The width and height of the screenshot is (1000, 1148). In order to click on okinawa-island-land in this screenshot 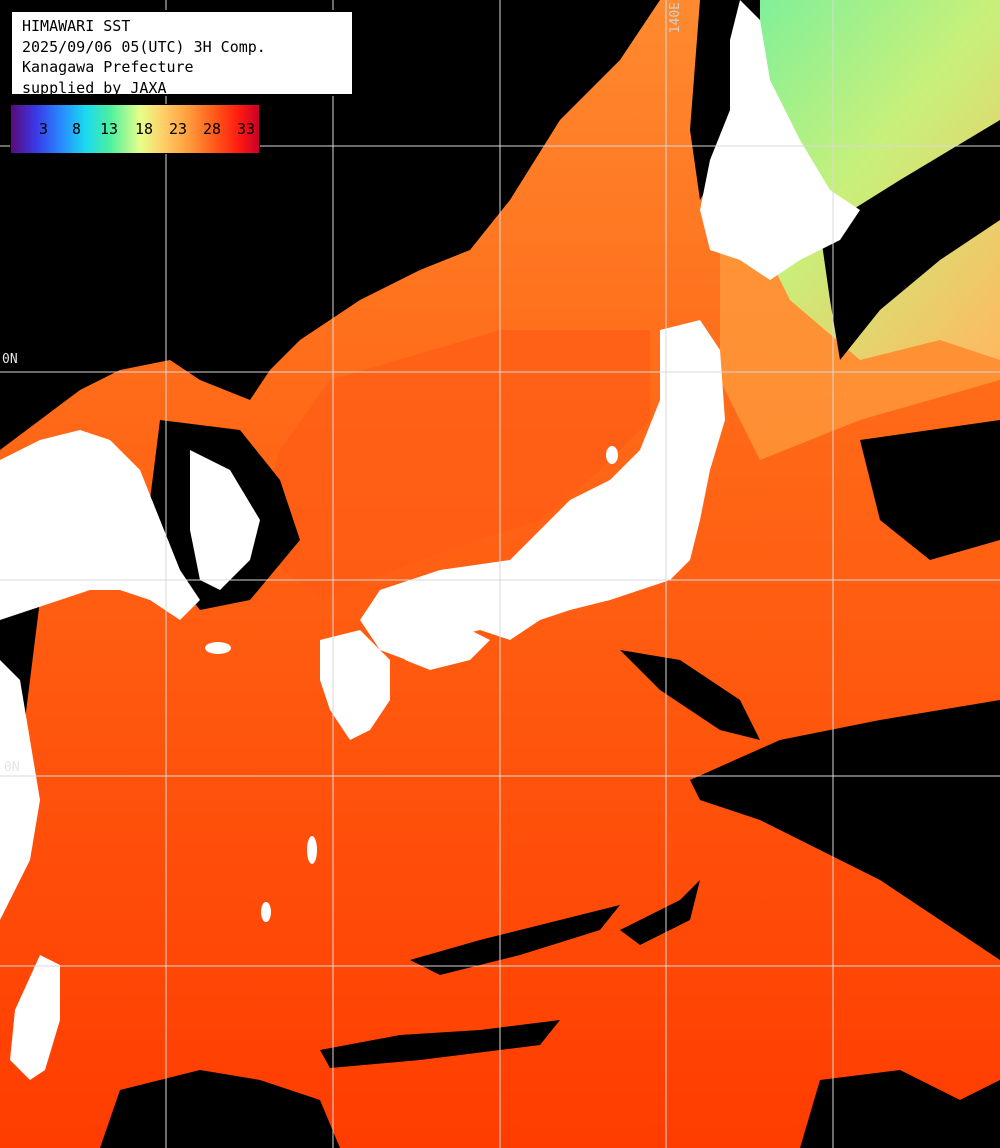, I will do `click(312, 850)`.